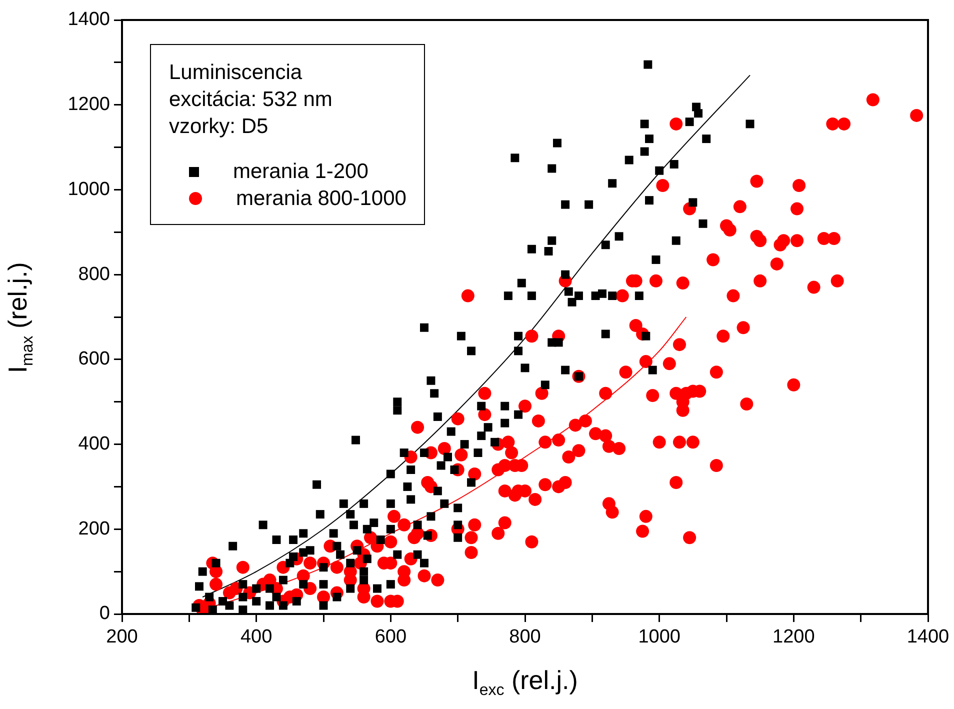 The width and height of the screenshot is (954, 709). What do you see at coordinates (89, 105) in the screenshot?
I see `y-tick-label: 1200` at bounding box center [89, 105].